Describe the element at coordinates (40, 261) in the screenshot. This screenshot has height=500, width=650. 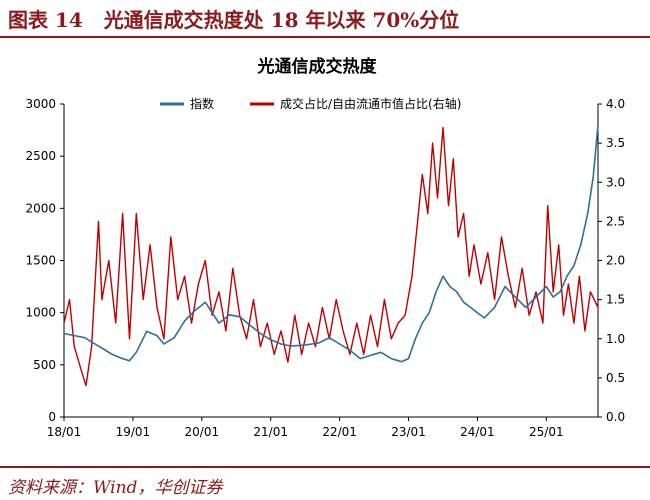
I see `y-left-tick-label: 1500` at that location.